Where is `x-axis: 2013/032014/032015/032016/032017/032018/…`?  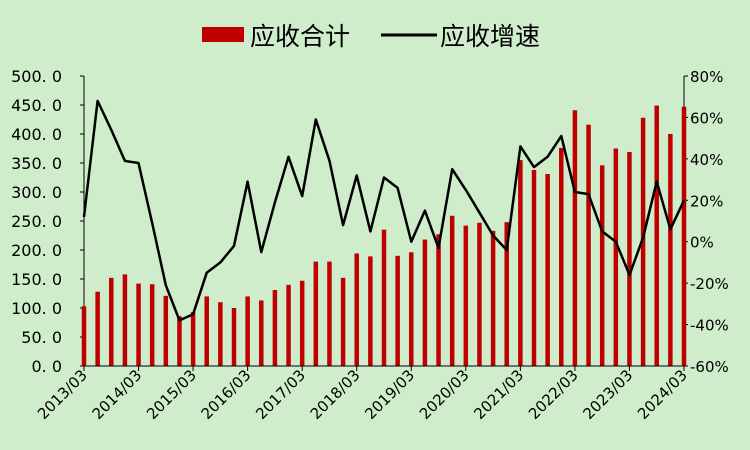 x-axis: 2013/032014/032015/032016/032017/032018/… is located at coordinates (362, 394).